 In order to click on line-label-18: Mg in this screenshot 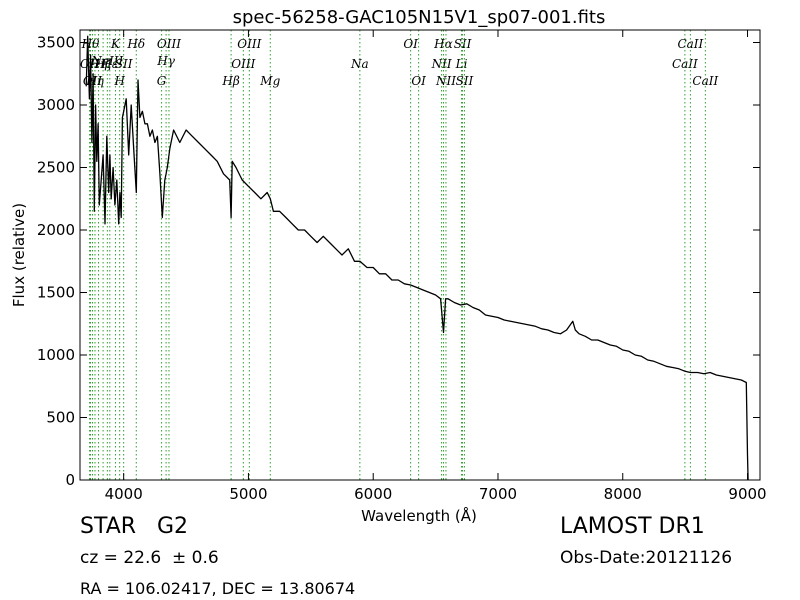, I will do `click(269, 81)`.